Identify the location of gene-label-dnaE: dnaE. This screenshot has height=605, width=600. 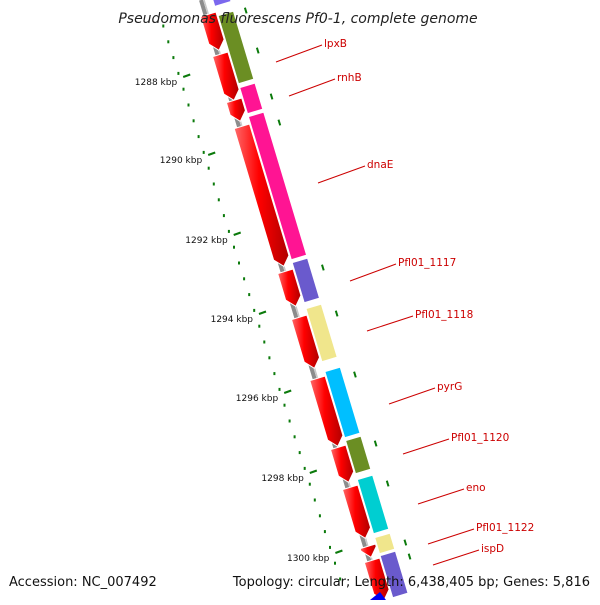
(380, 165).